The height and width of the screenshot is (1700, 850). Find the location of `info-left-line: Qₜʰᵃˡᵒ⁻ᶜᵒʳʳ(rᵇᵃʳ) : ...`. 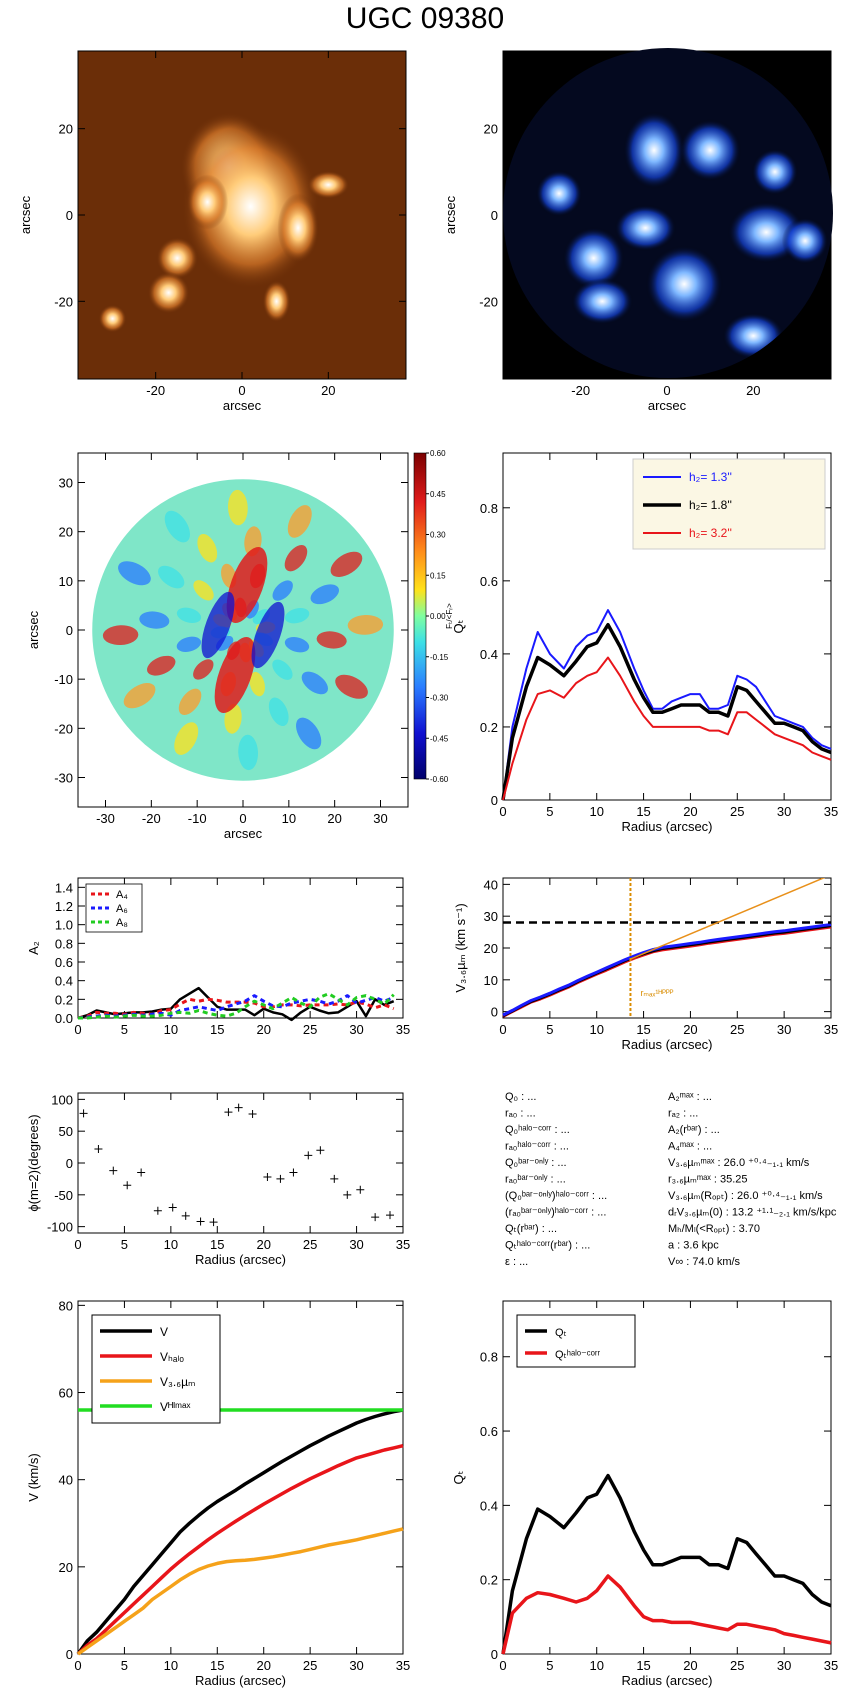

info-left-line: Qₜʰᵃˡᵒ⁻ᶜᵒʳʳ(rᵇᵃʳ) : ... is located at coordinates (547, 1246).